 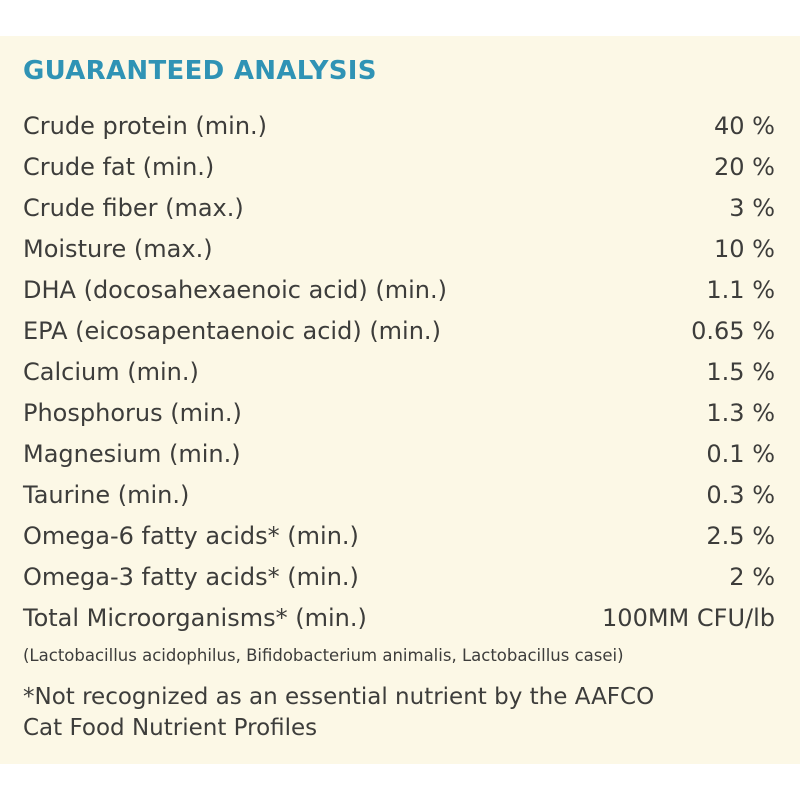 I want to click on section-title: GUARANTEED ANALYSIS, so click(x=200, y=71).